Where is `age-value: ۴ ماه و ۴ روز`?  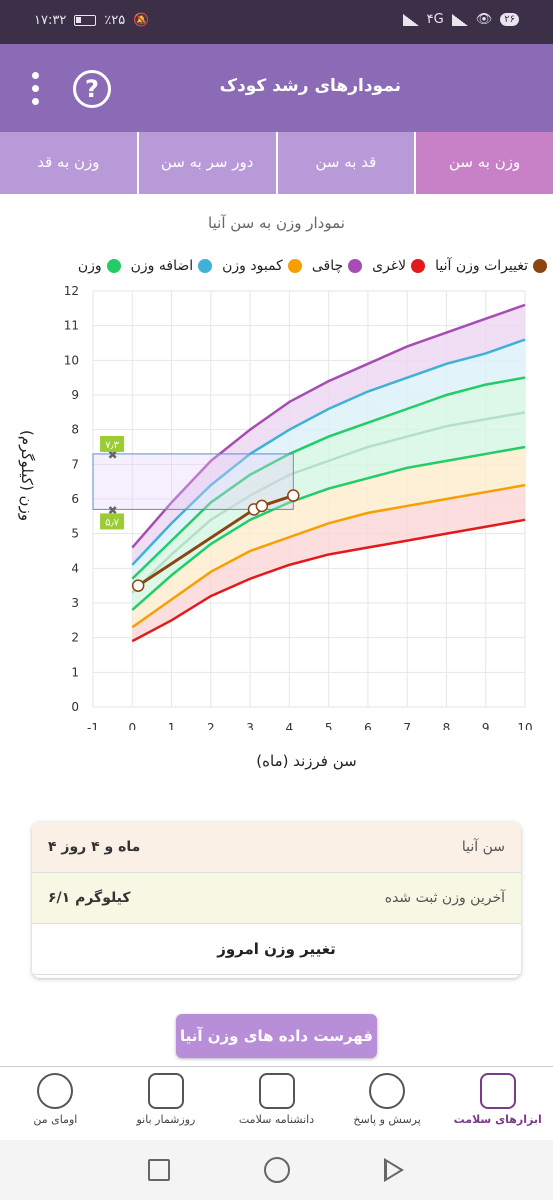
age-value: ۴ ماه و ۴ روز is located at coordinates (94, 847).